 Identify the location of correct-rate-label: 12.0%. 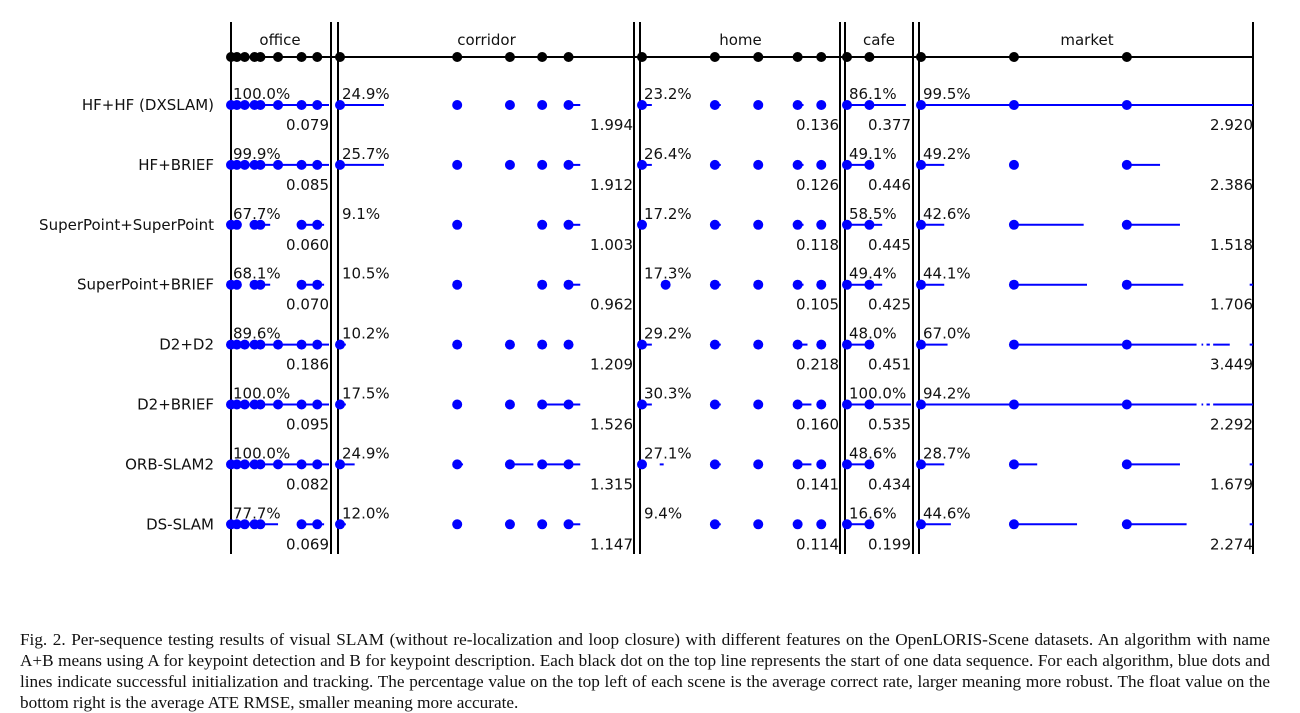
(366, 513).